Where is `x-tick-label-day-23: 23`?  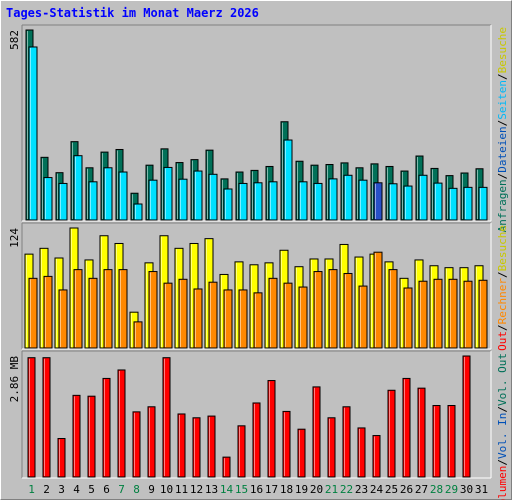 x-tick-label-day-23: 23 is located at coordinates (361, 489).